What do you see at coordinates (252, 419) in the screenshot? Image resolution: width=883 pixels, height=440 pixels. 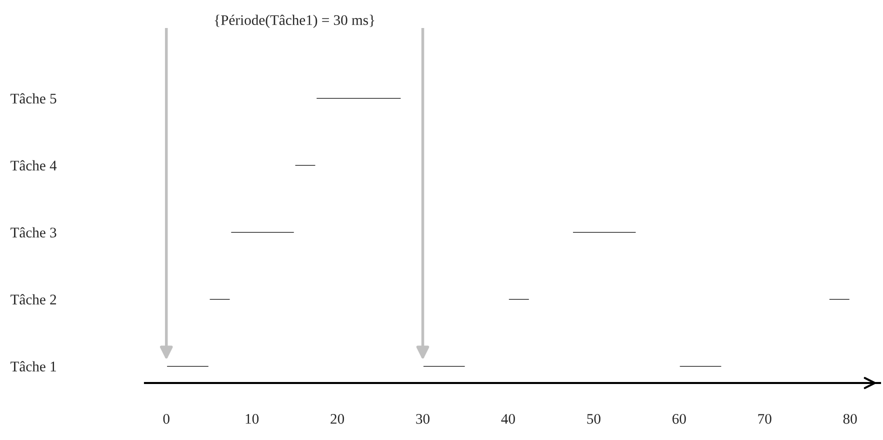 I see `x-tick-label: 10` at bounding box center [252, 419].